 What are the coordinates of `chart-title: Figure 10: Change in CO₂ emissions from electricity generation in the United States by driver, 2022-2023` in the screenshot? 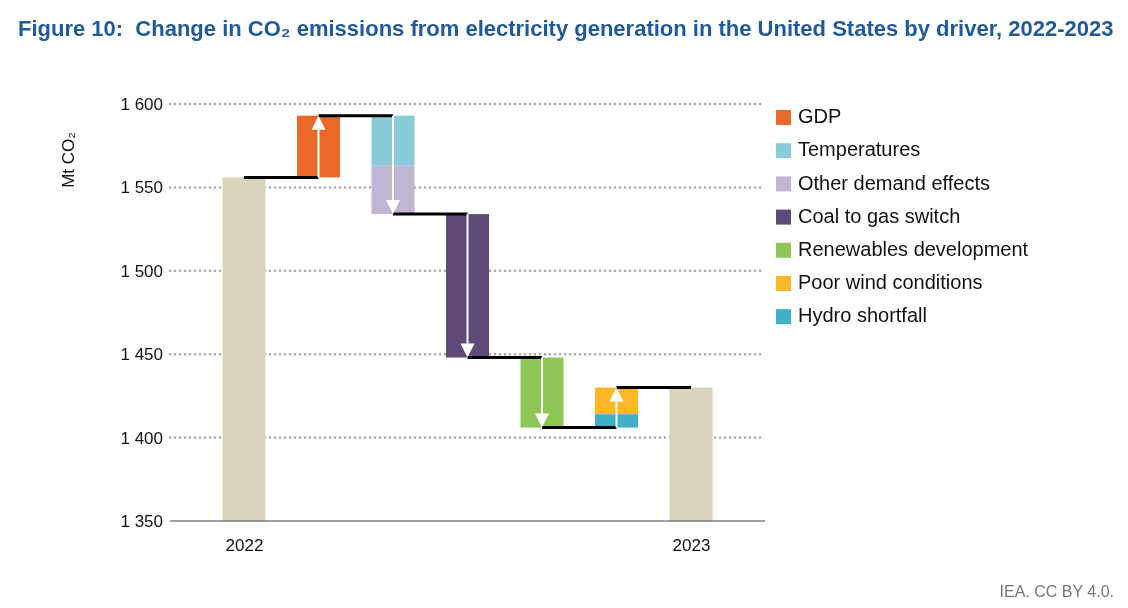 It's located at (566, 28).